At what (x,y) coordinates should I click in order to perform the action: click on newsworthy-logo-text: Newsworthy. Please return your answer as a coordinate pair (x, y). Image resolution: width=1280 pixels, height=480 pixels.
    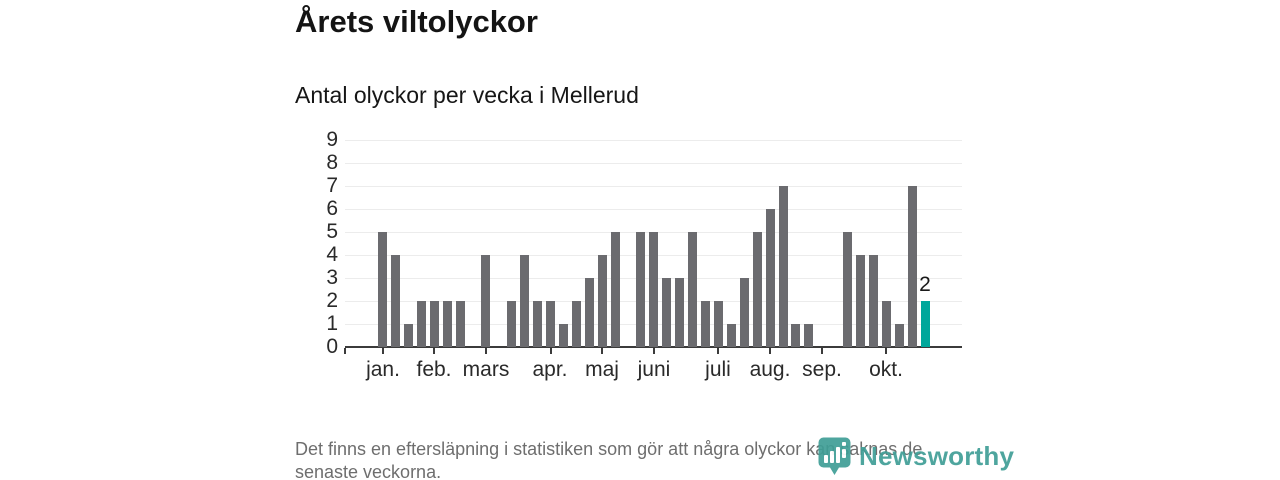
    Looking at the image, I should click on (937, 456).